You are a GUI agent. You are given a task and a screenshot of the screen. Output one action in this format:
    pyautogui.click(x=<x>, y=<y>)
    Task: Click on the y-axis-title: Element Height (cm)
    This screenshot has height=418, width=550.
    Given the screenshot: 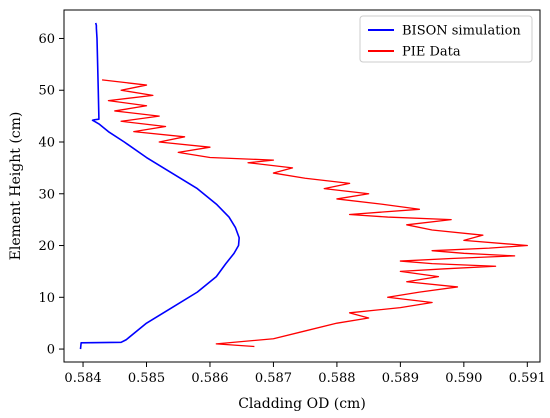 What is the action you would take?
    pyautogui.click(x=16, y=186)
    